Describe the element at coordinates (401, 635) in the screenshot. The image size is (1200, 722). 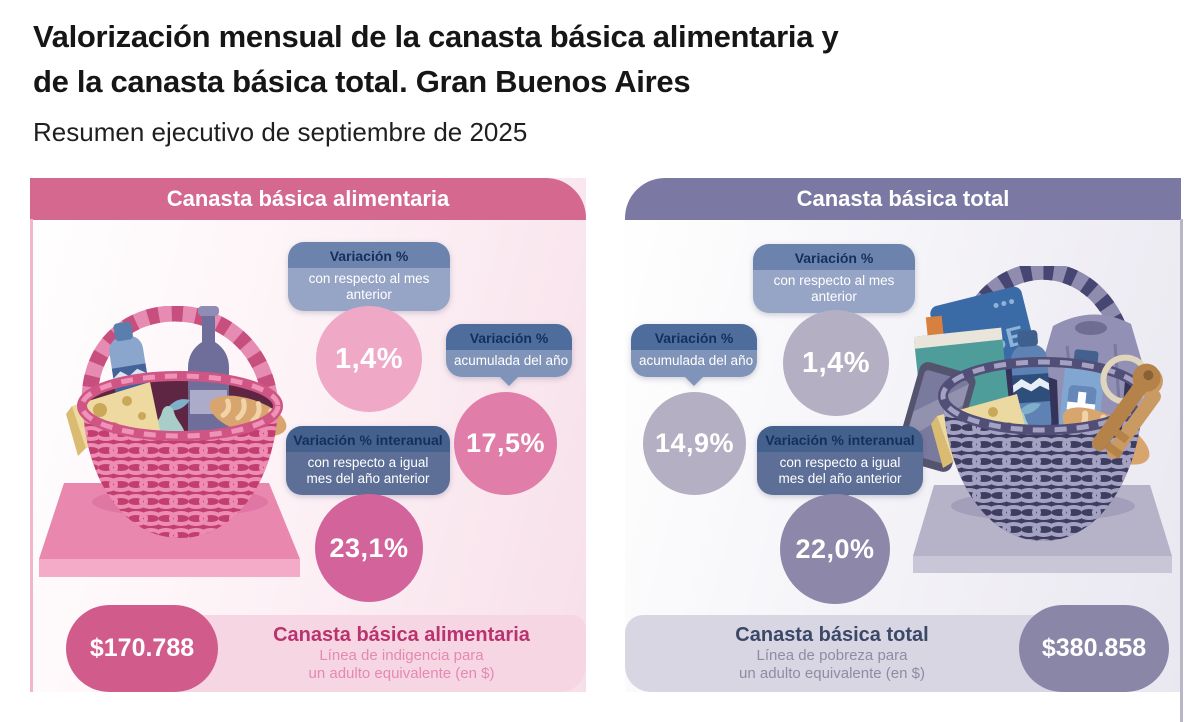
I see `cba-footer-title: Canasta básica alimentaria` at that location.